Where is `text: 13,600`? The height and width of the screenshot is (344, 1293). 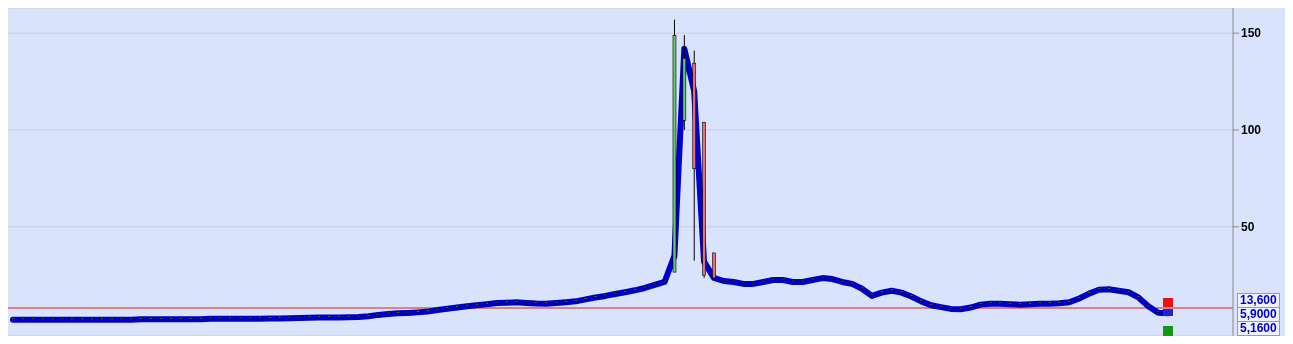
text: 13,600 is located at coordinates (1258, 300).